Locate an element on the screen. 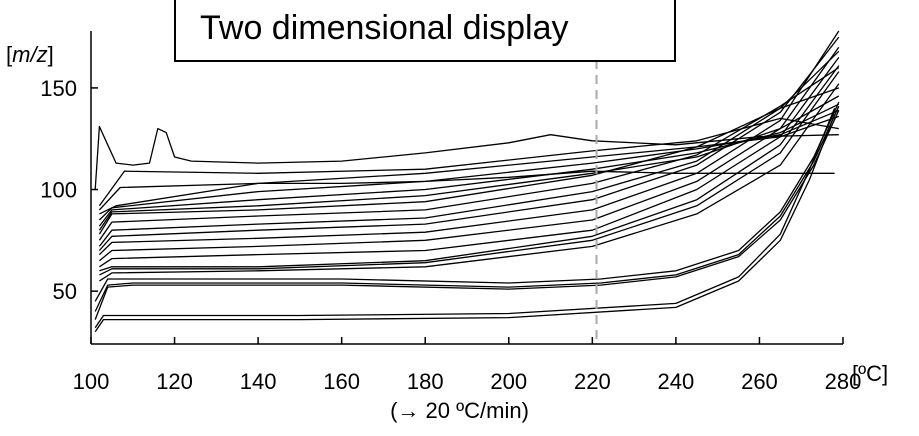  y-tick-label: 150 is located at coordinates (58, 88).